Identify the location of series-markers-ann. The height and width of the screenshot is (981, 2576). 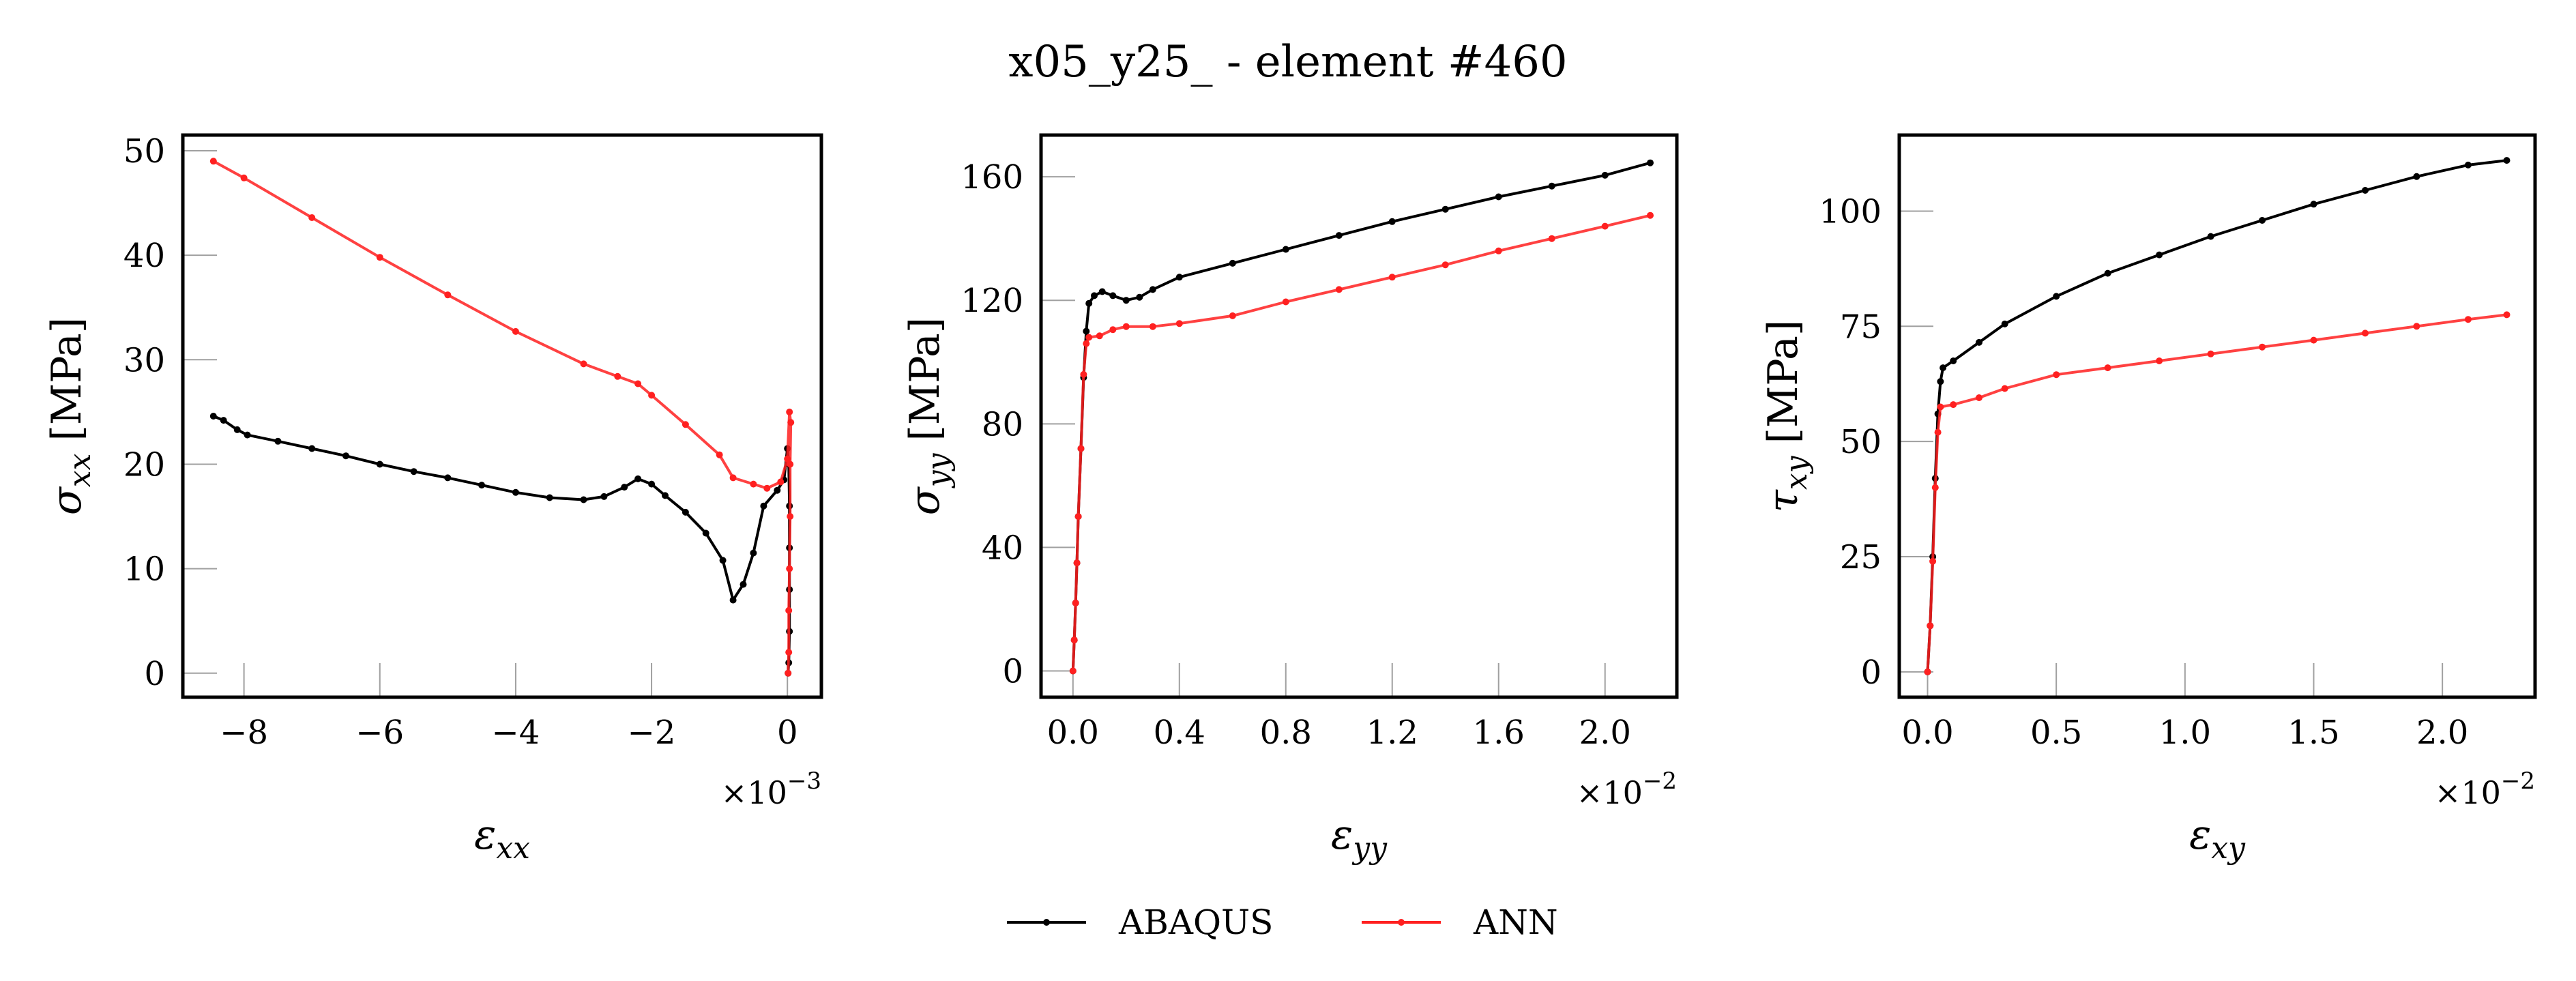
(1361, 443).